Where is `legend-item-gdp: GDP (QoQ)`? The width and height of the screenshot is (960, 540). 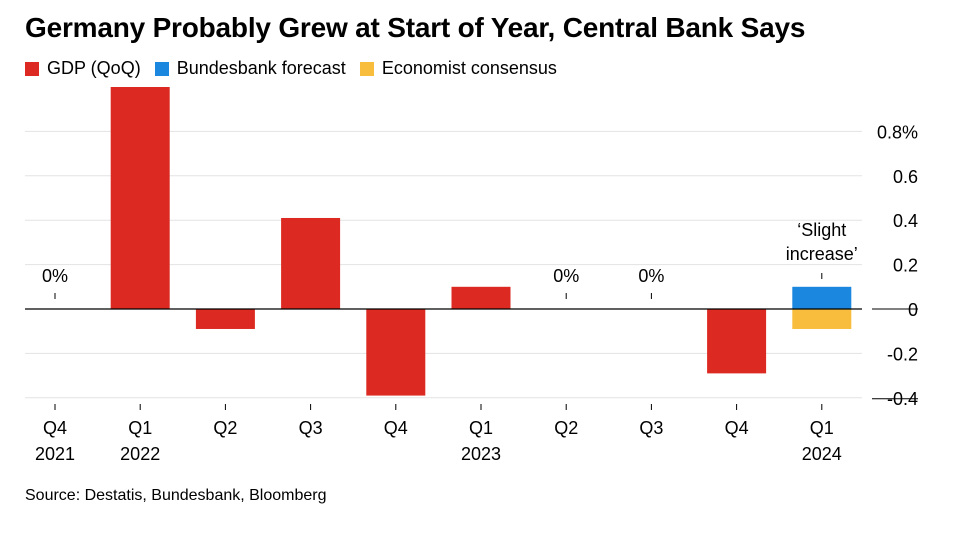
legend-item-gdp: GDP (QoQ) is located at coordinates (83, 68).